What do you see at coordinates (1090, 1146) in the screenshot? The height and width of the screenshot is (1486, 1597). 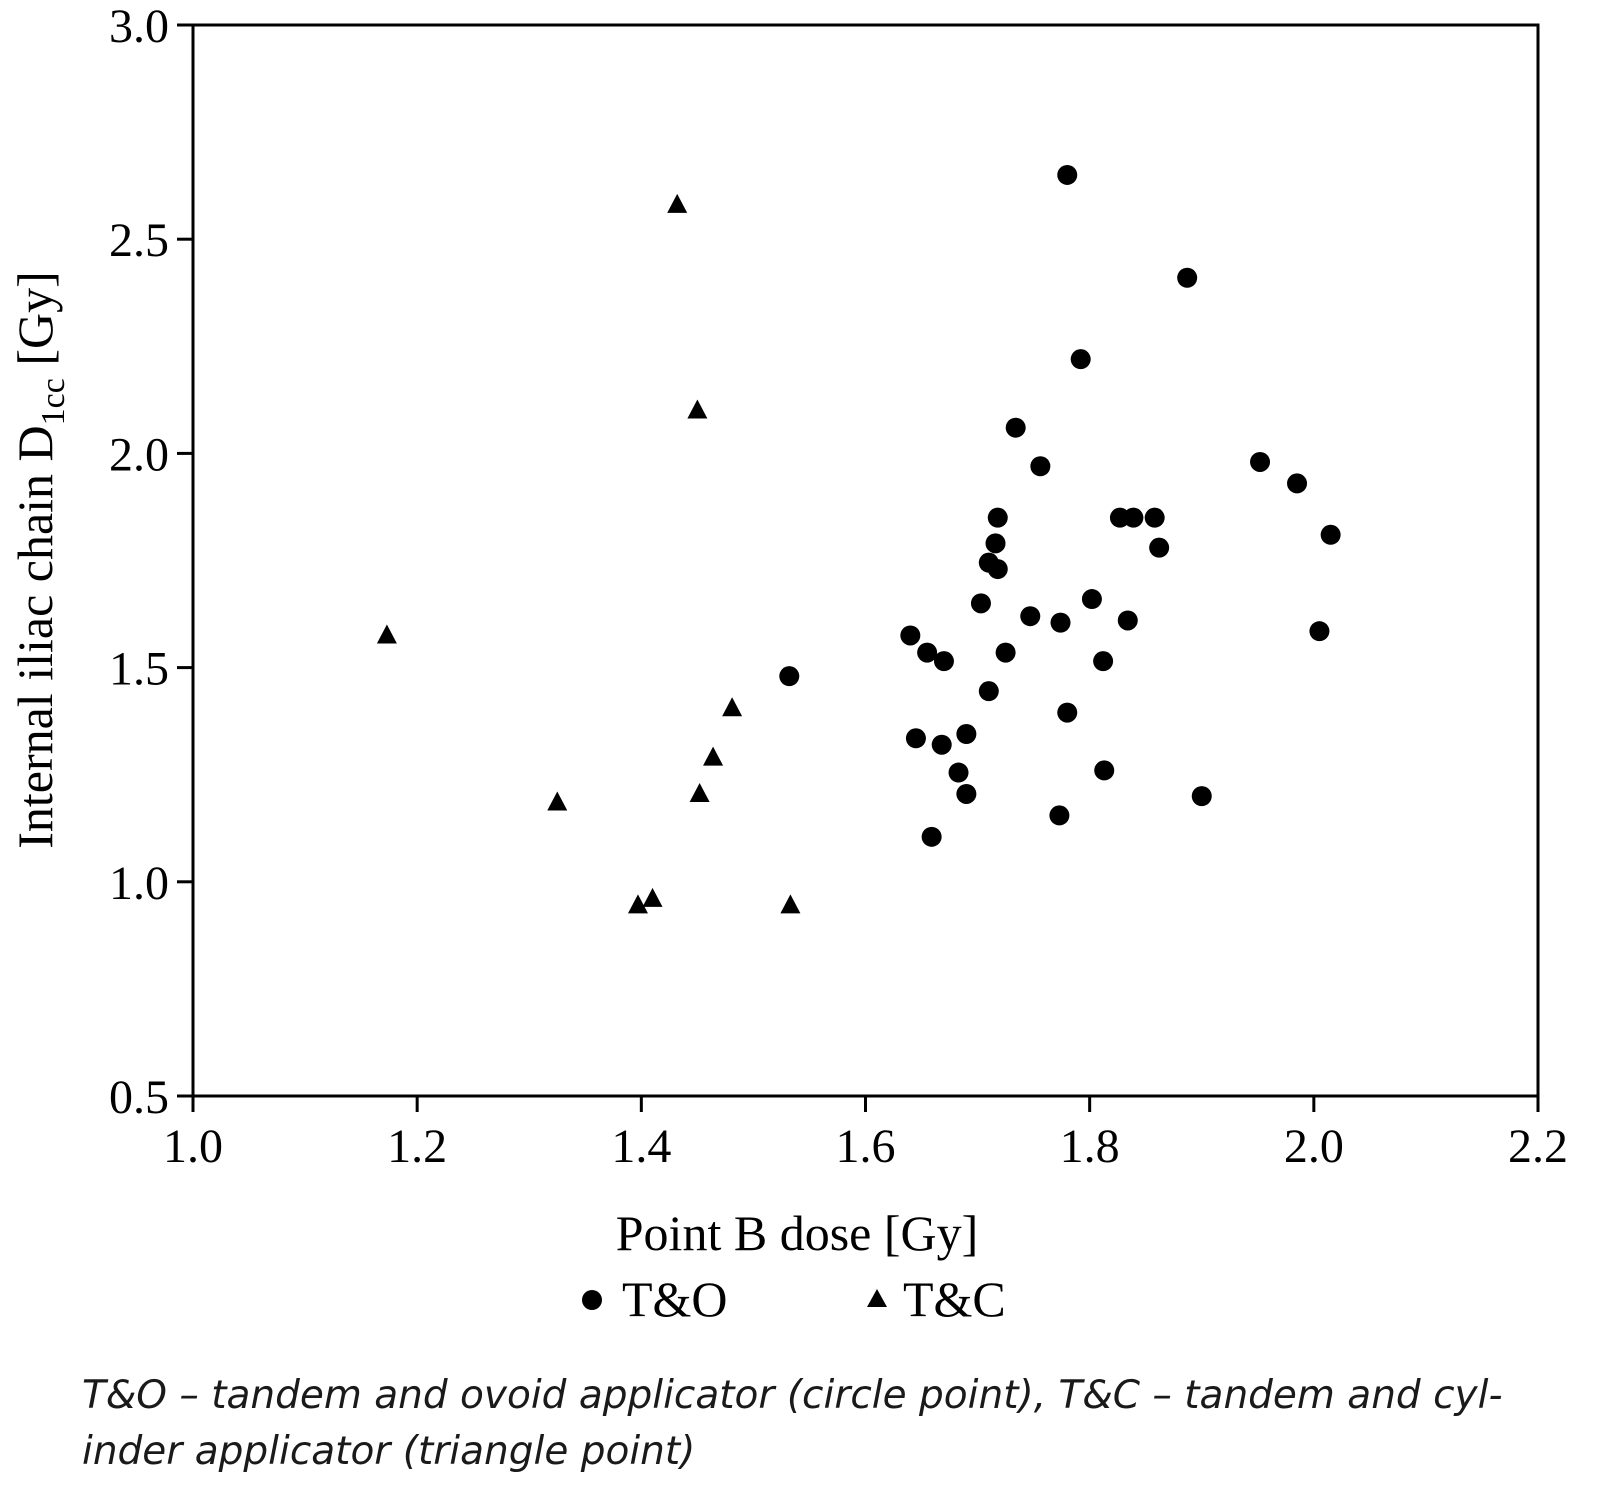 I see `x-tick-label: 1.8` at bounding box center [1090, 1146].